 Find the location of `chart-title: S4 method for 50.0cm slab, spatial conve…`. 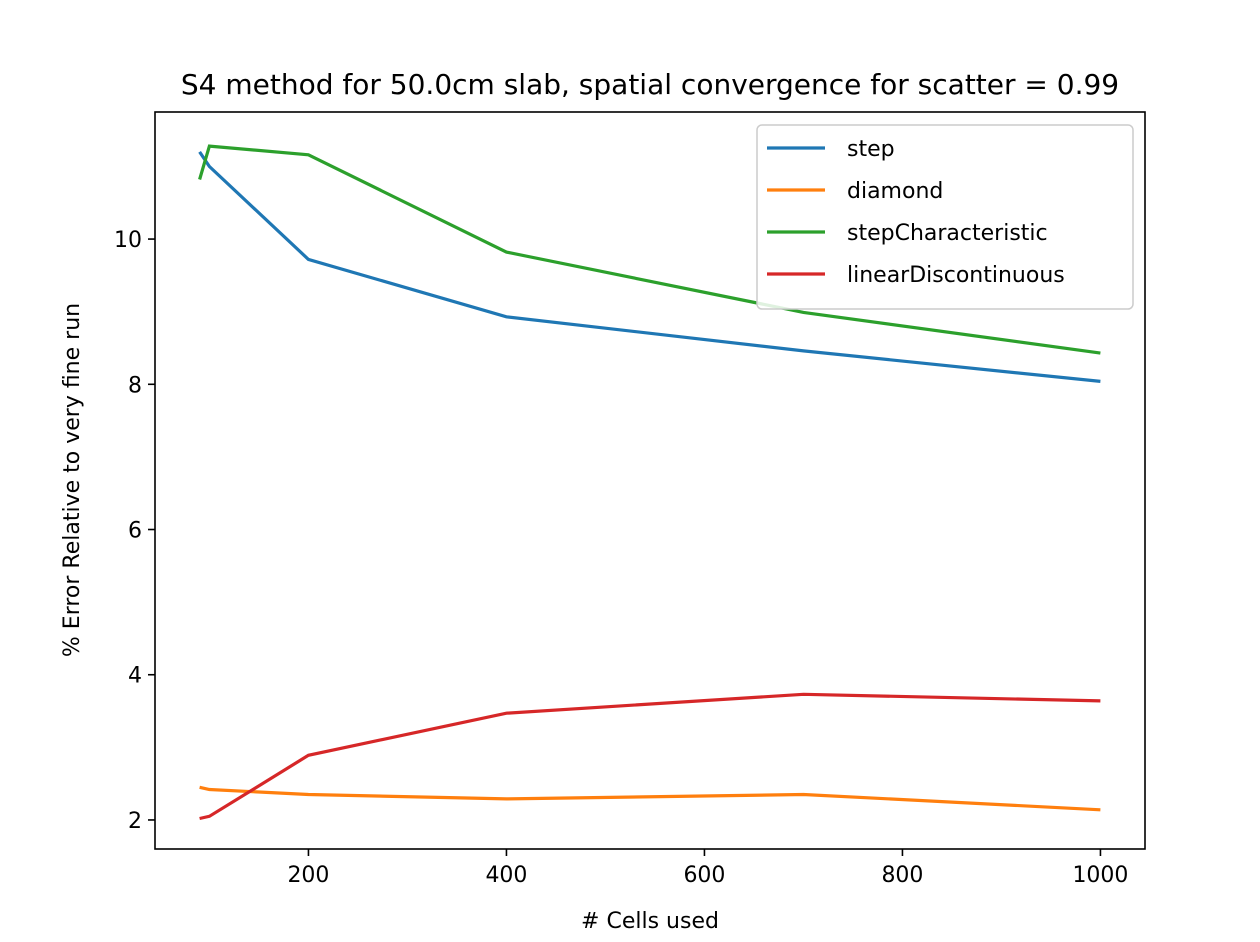

chart-title: S4 method for 50.0cm slab, spatial conve… is located at coordinates (650, 84).